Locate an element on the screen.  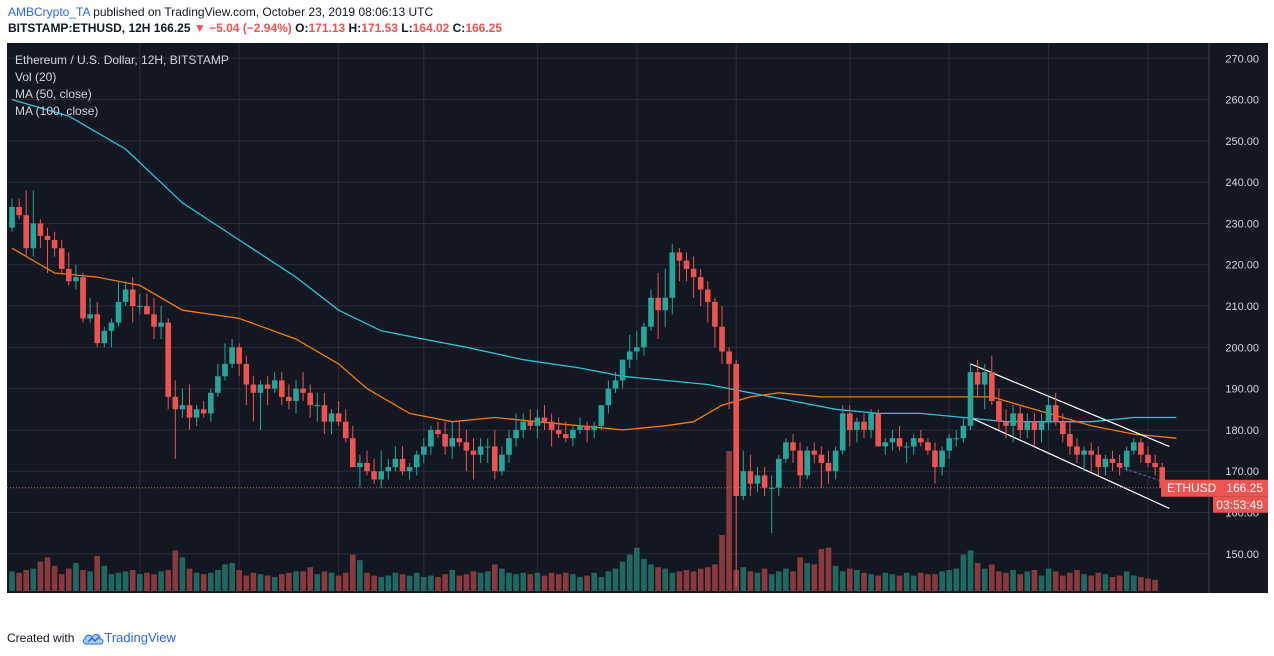
price-tag-symbol: ETHUSD is located at coordinates (1192, 488).